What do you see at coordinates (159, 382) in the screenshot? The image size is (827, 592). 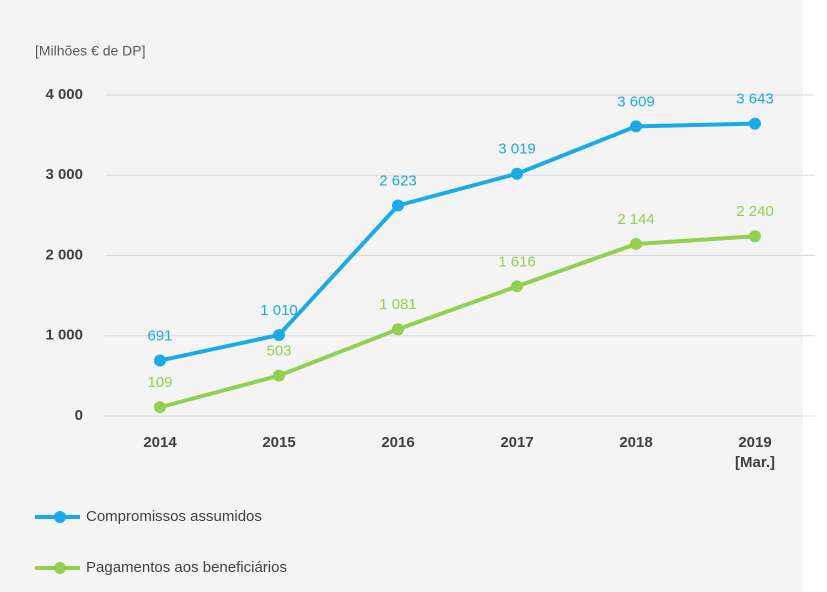 I see `data-label: 109` at bounding box center [159, 382].